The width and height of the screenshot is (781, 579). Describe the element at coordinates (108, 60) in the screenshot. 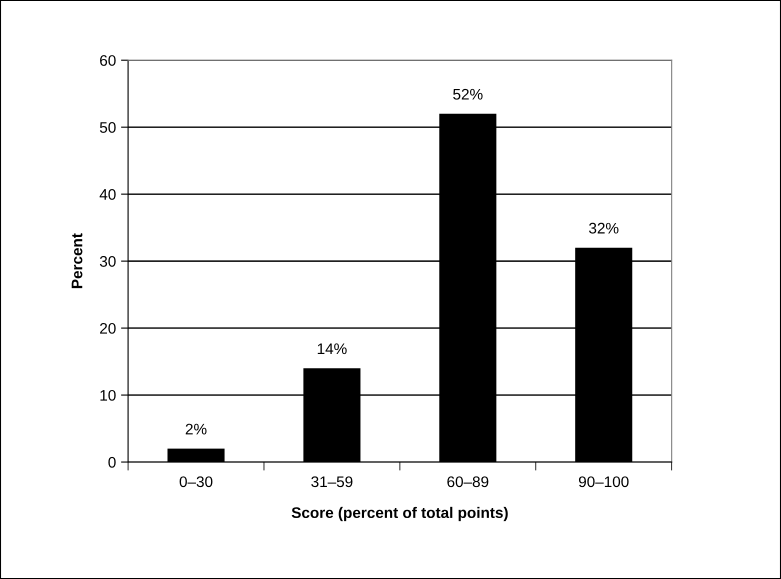

I see `y-tick-label: 60` at that location.